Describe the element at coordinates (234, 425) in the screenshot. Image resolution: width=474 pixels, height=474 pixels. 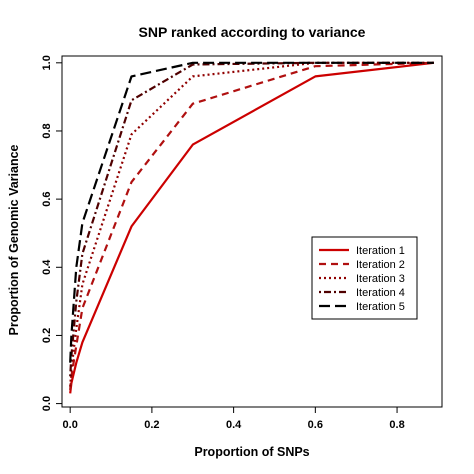
I see `x-tick-label: 0.4` at that location.